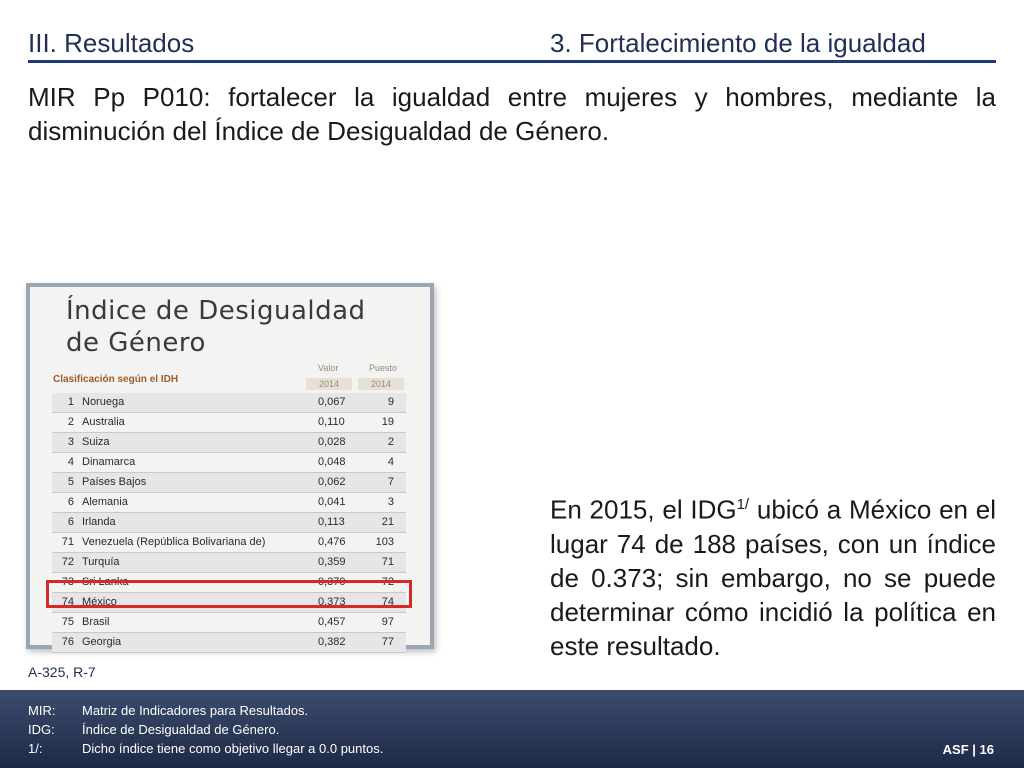 This screenshot has width=1024, height=768. I want to click on figure-title-line2: de Género, so click(136, 343).